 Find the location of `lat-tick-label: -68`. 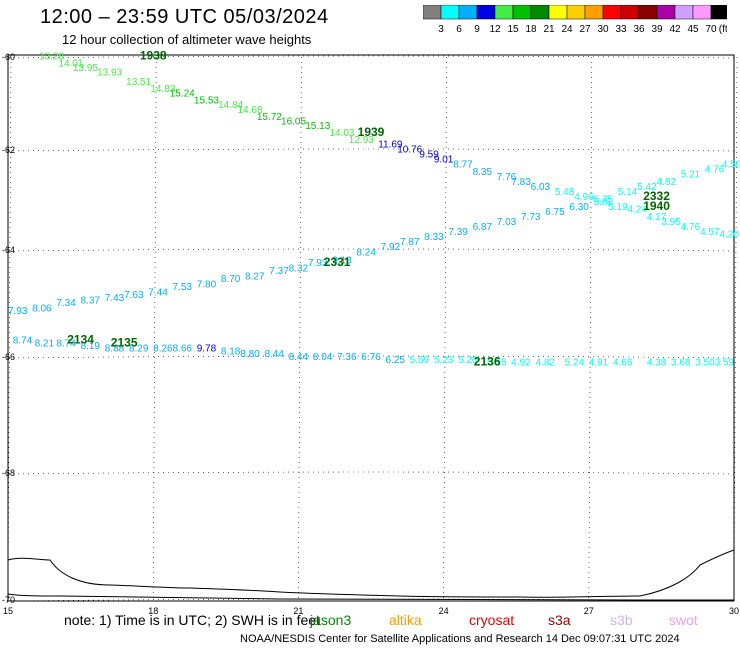

lat-tick-label: -68 is located at coordinates (8, 473).